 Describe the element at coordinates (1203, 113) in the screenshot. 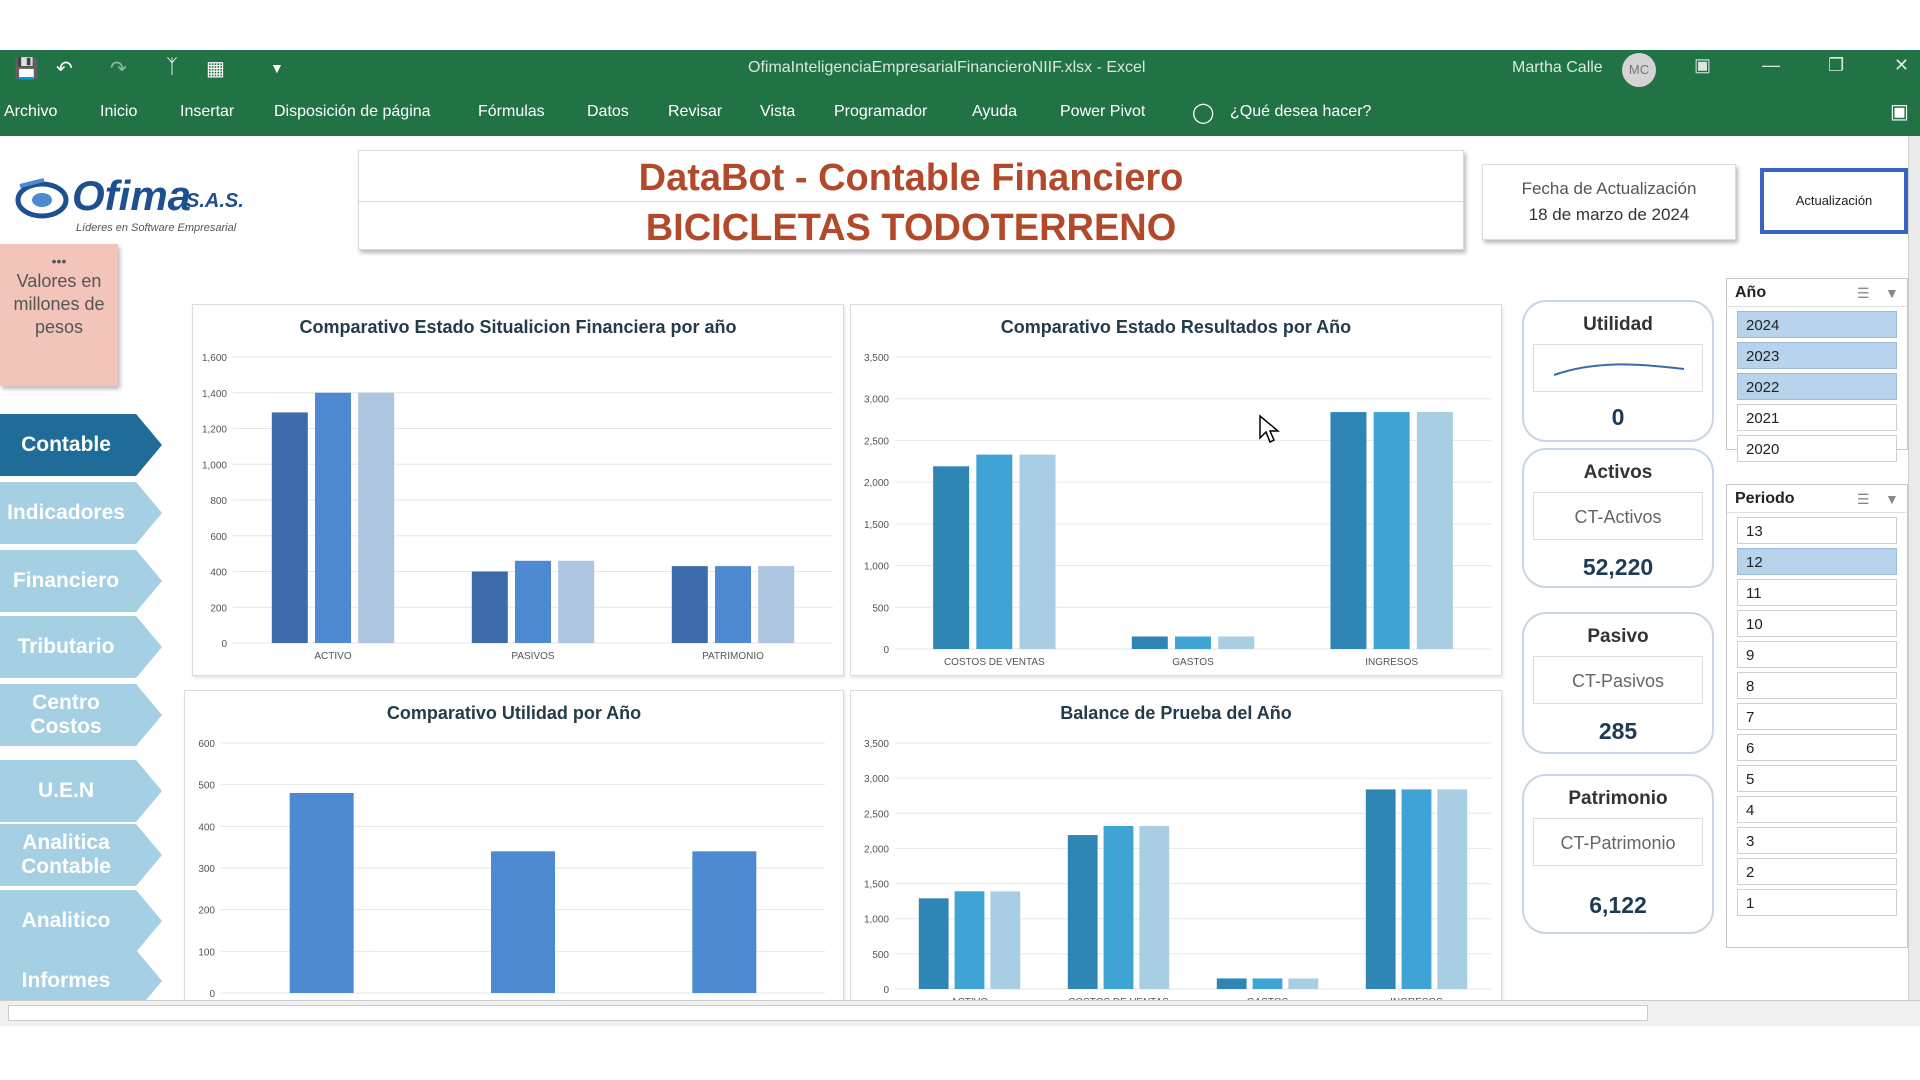

I see `lightbulb-icon: ◯` at that location.